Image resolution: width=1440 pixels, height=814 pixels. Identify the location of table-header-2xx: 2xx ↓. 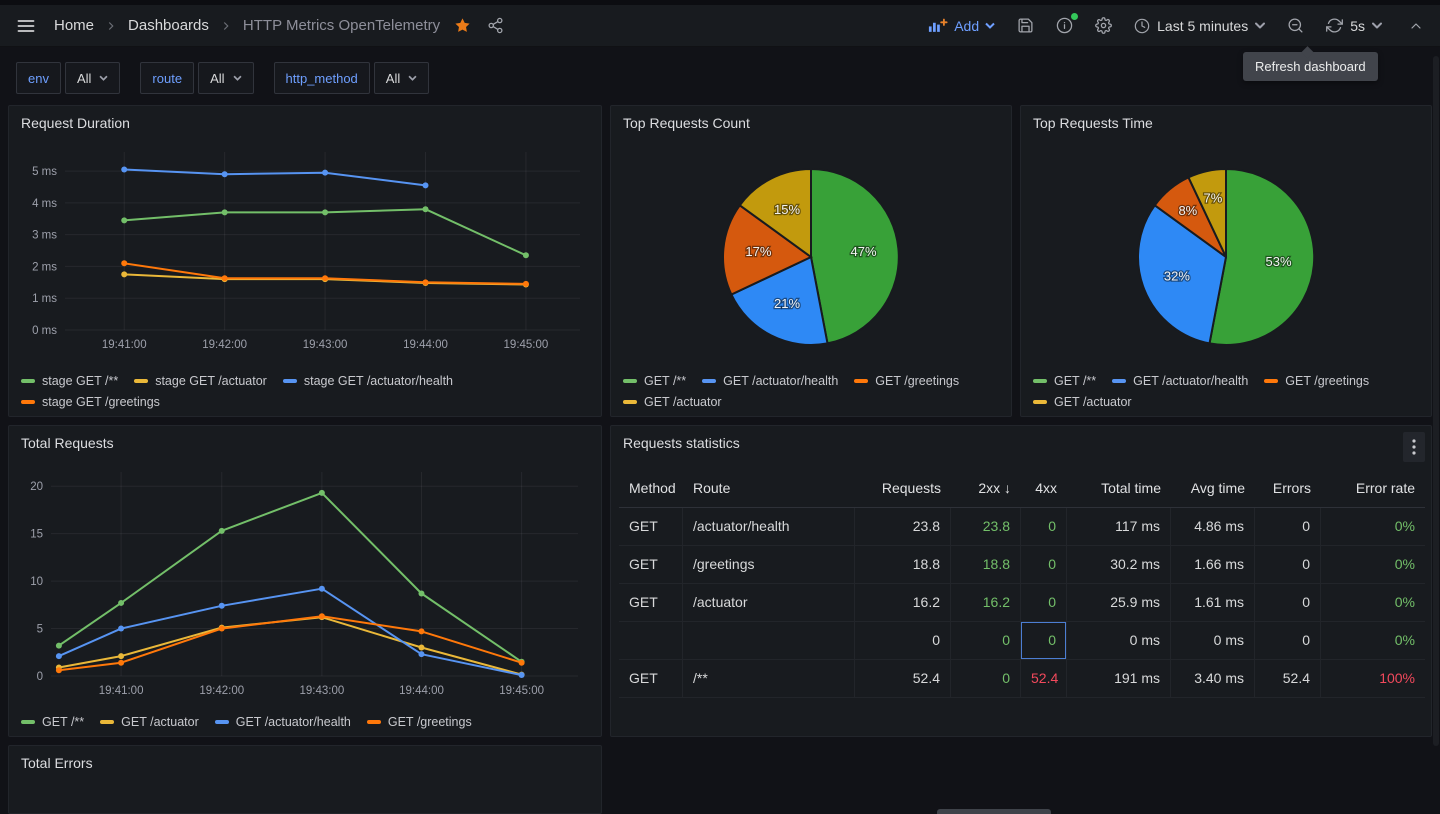
(986, 489).